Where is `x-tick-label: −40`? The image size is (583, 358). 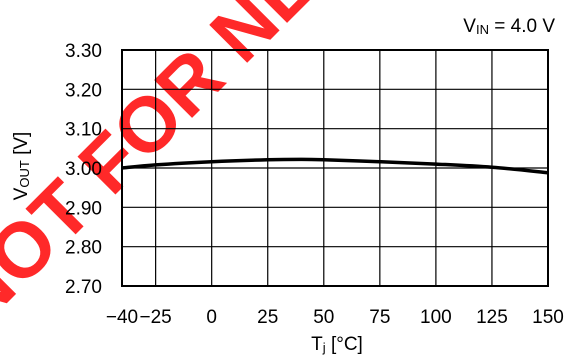
x-tick-label: −40 is located at coordinates (122, 317).